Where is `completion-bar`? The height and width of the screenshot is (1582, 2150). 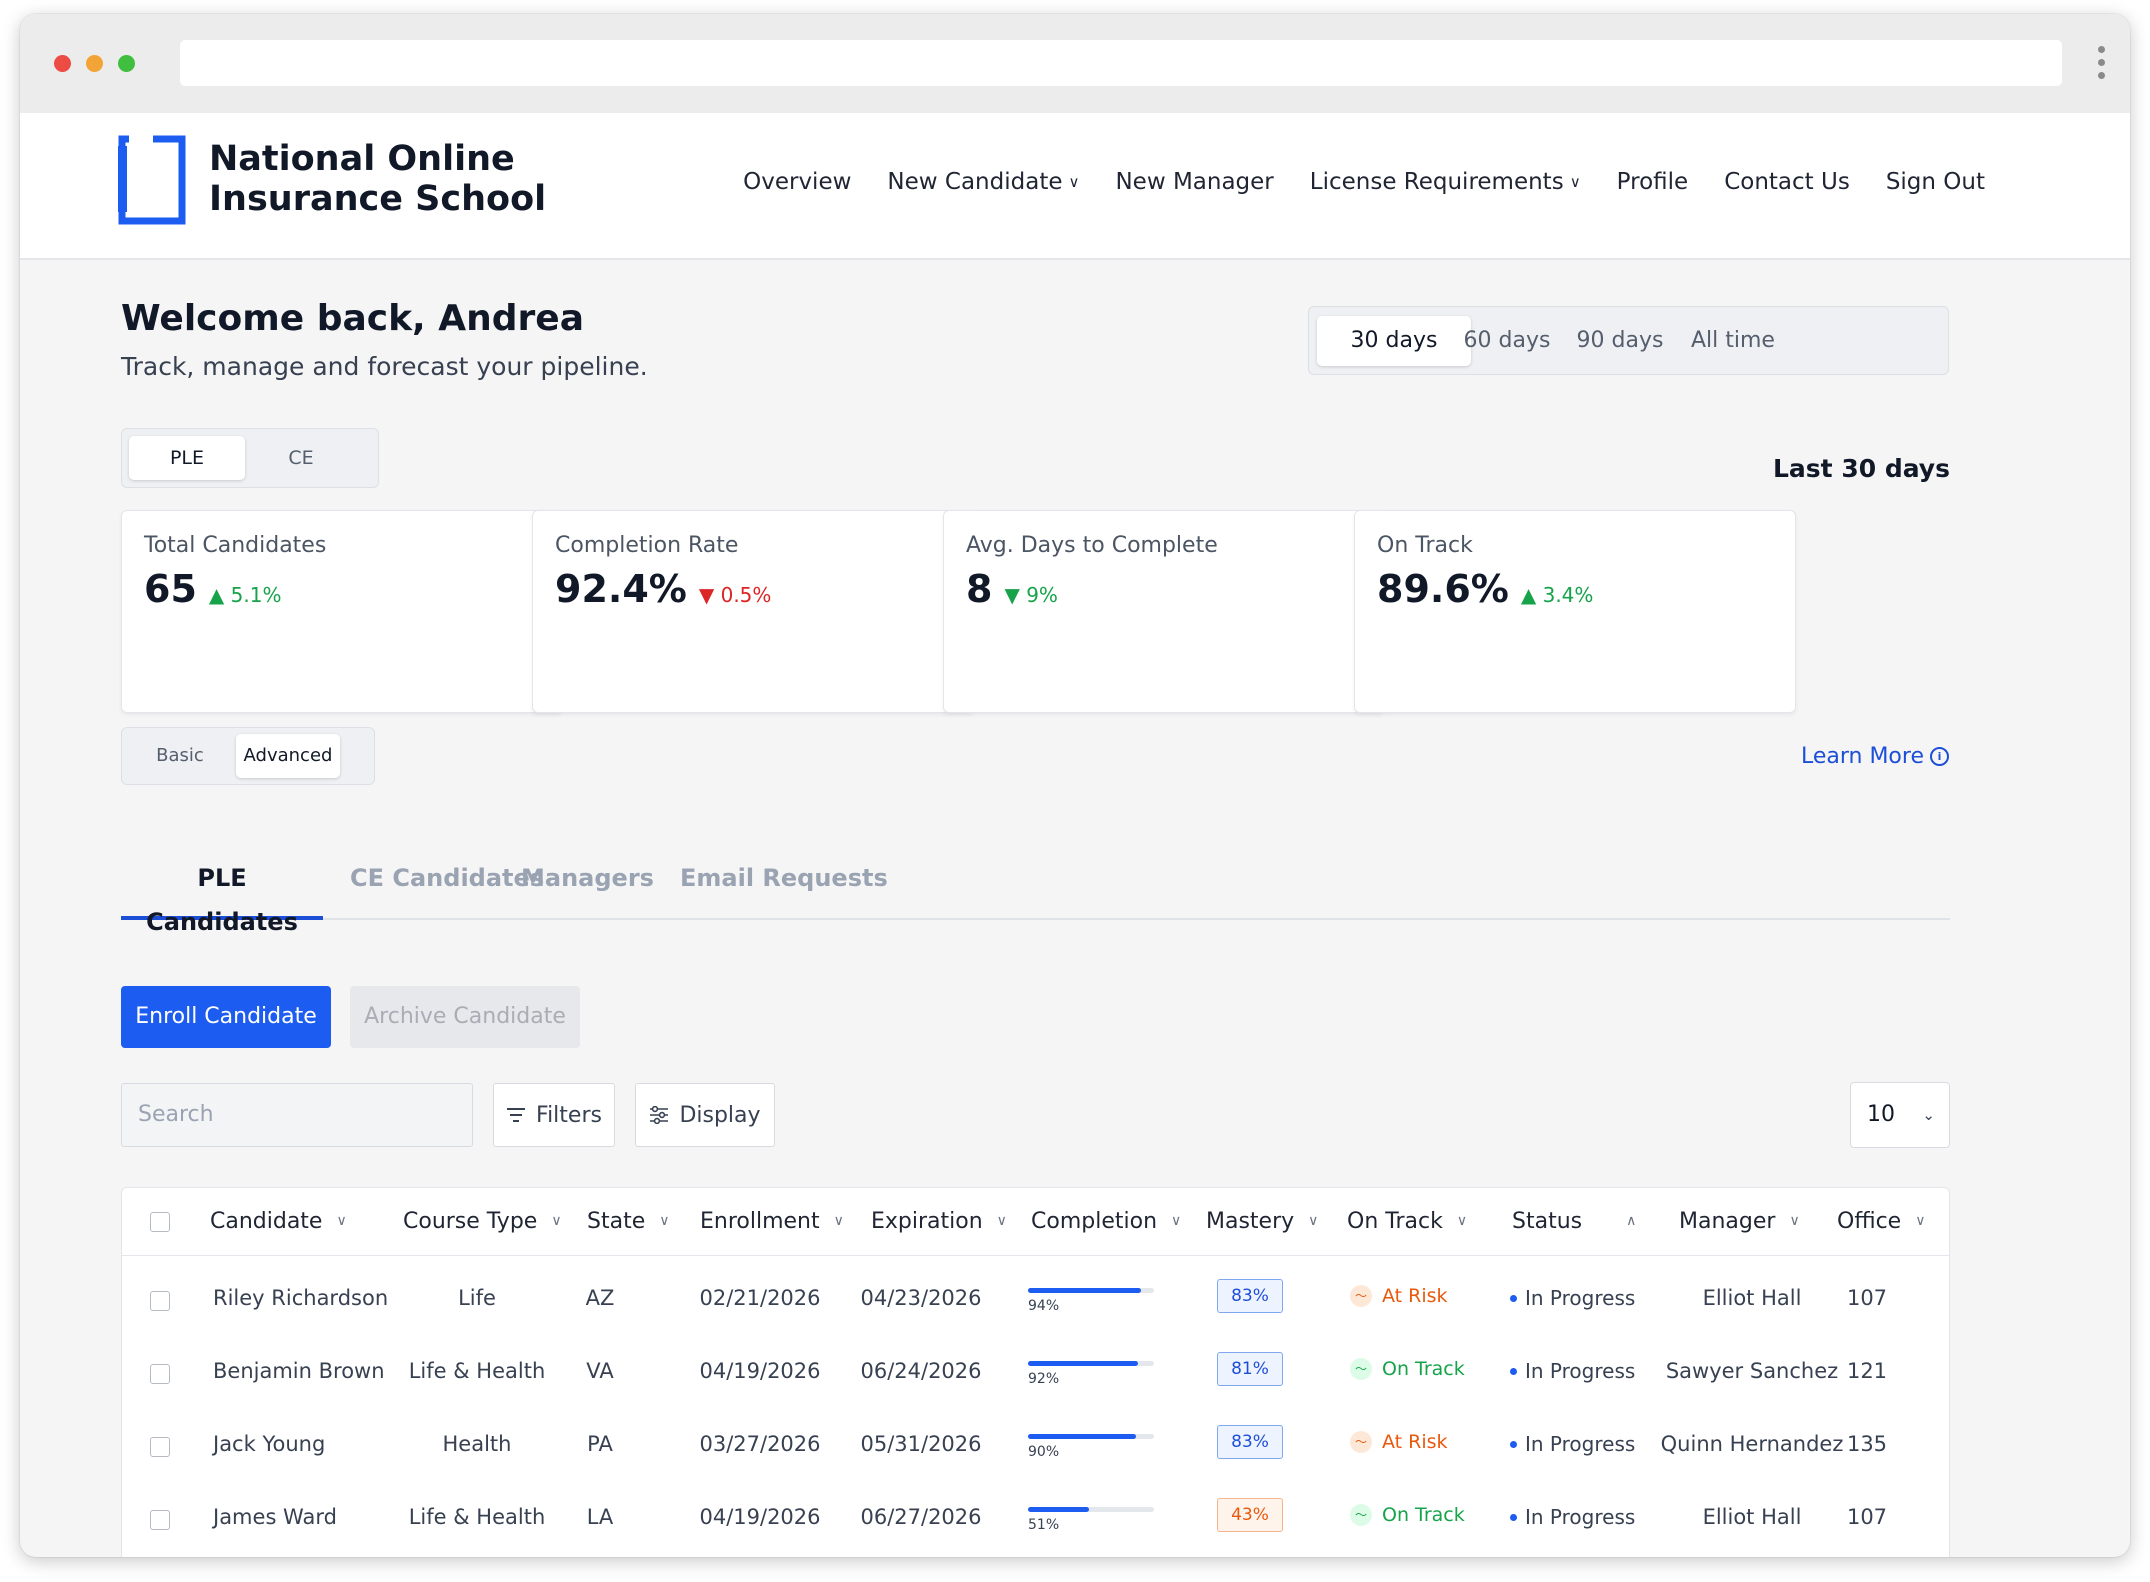
completion-bar is located at coordinates (1091, 1436).